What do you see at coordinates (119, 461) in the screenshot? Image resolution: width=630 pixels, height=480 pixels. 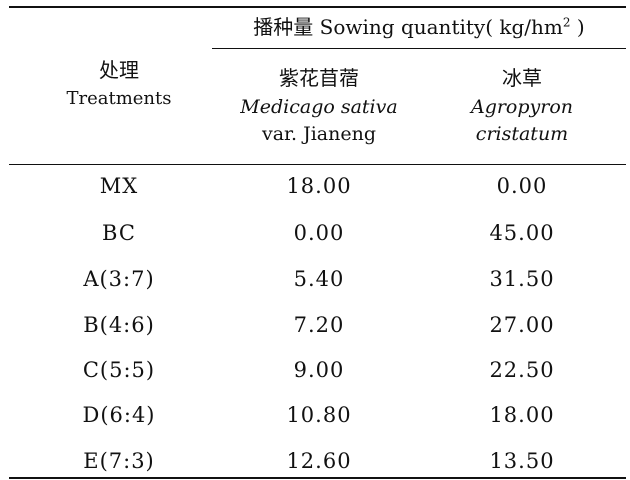 I see `treatment-cell: E(7:3)` at bounding box center [119, 461].